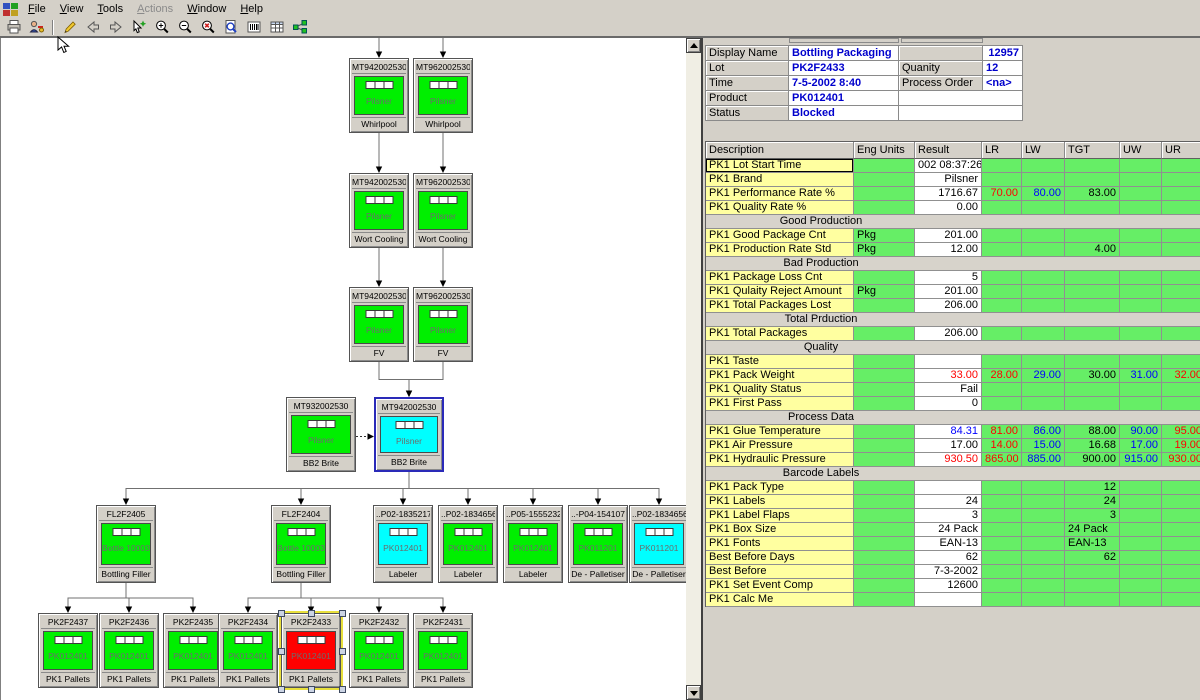  I want to click on limit-cell: 86.00, so click(1043, 432).